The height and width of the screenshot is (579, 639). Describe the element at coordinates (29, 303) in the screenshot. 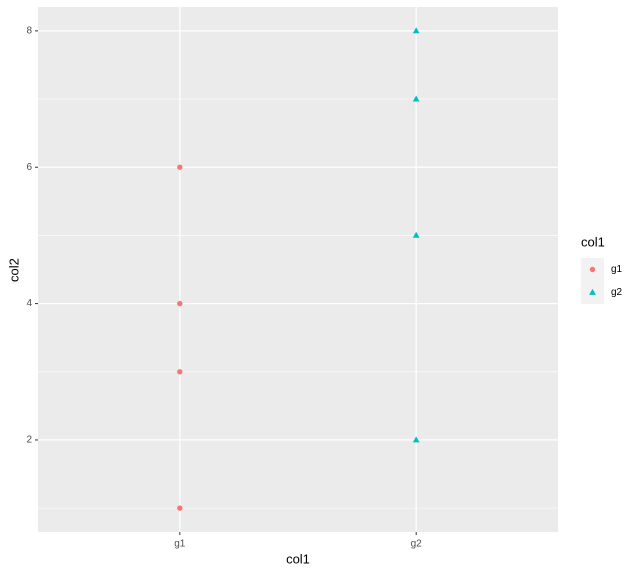

I see `y-tick-label: 4` at that location.